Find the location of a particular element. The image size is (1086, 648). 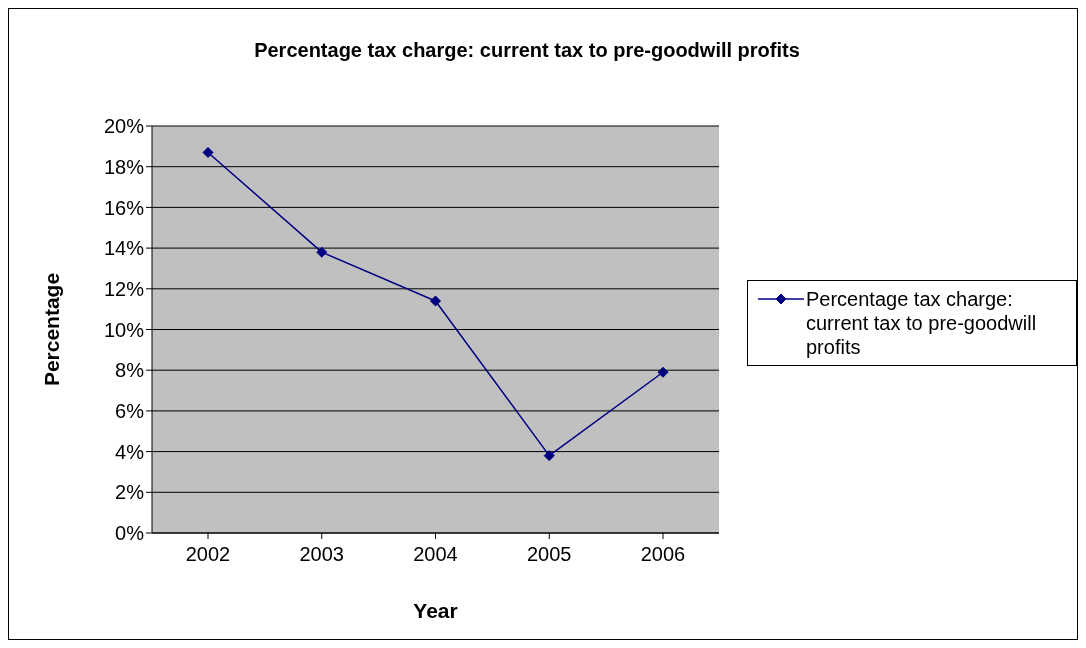

y-tick-label: 16% is located at coordinates (124, 207).